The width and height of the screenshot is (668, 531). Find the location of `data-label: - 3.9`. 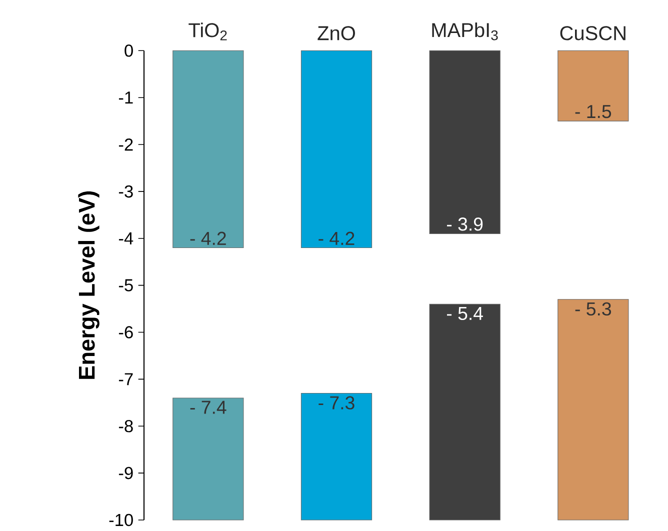

data-label: - 3.9 is located at coordinates (464, 224).